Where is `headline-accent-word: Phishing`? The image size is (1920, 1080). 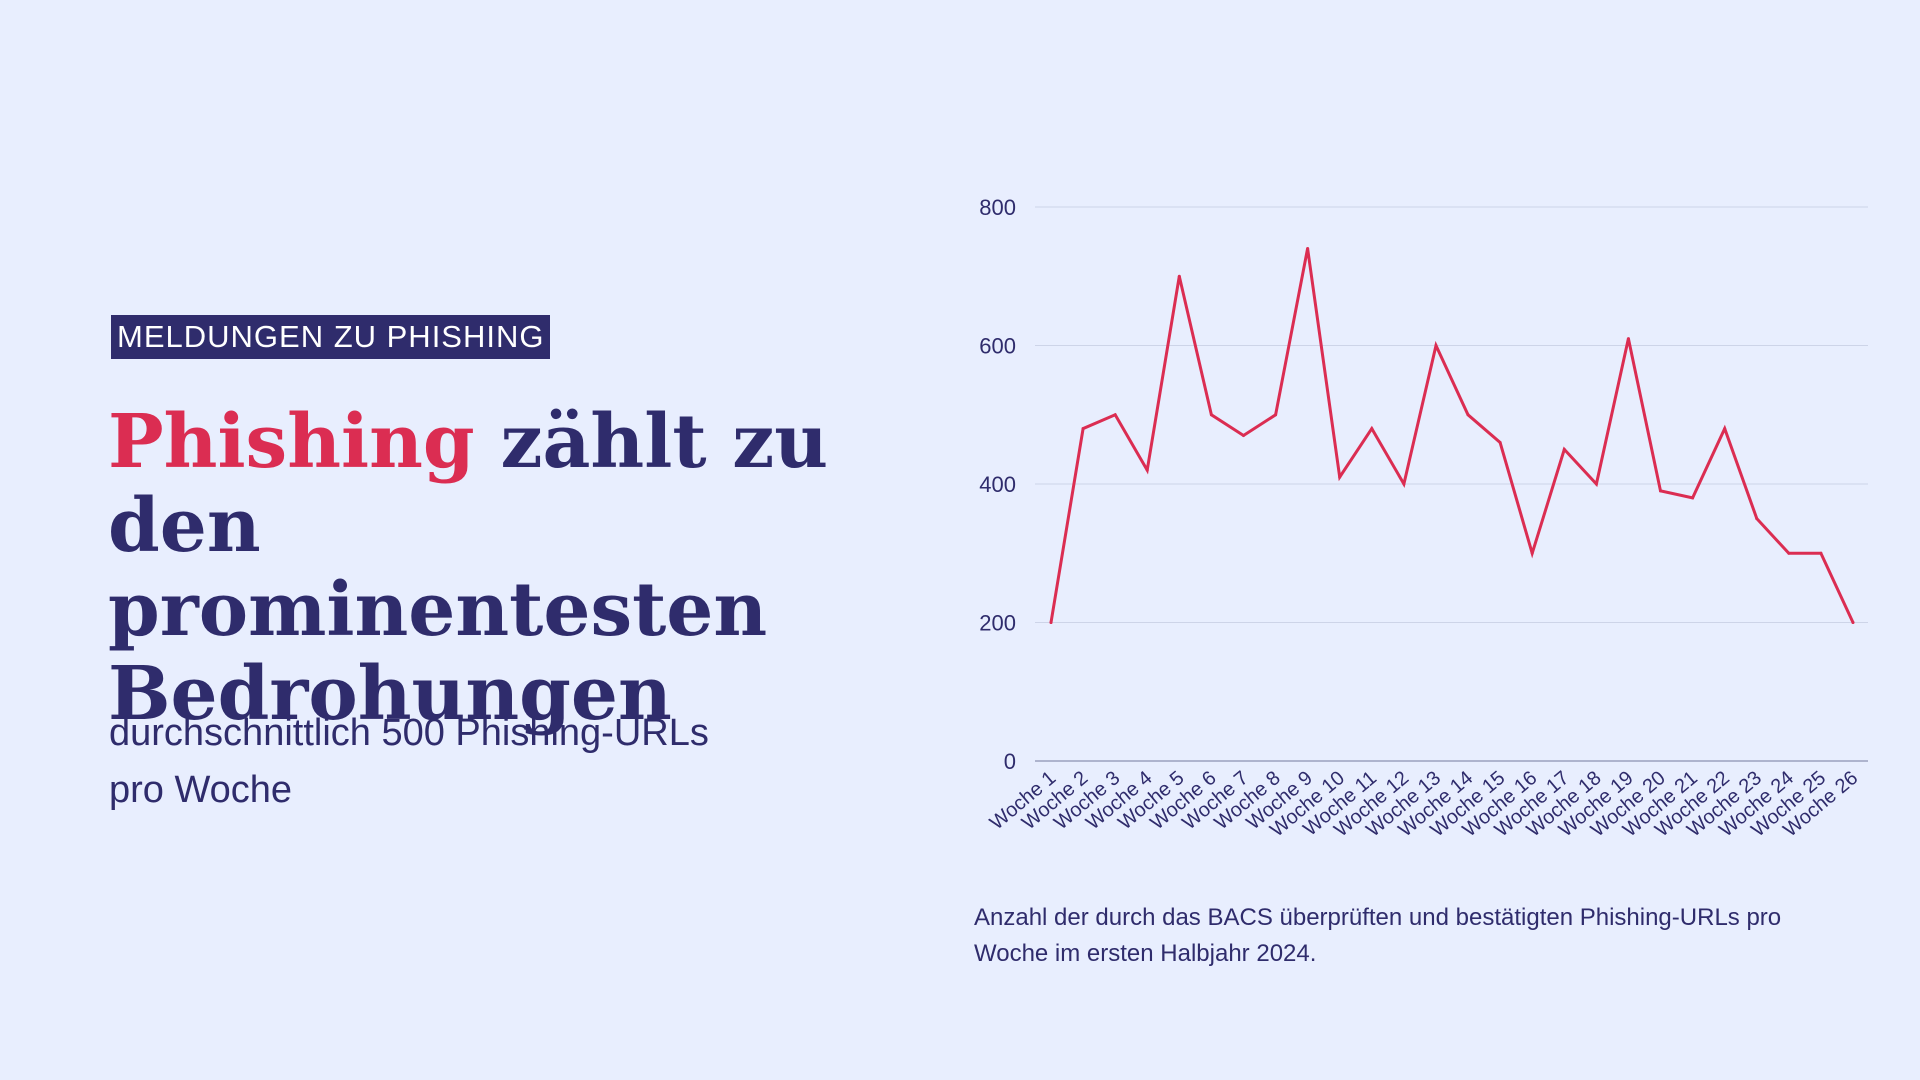
headline-accent-word: Phishing is located at coordinates (291, 442).